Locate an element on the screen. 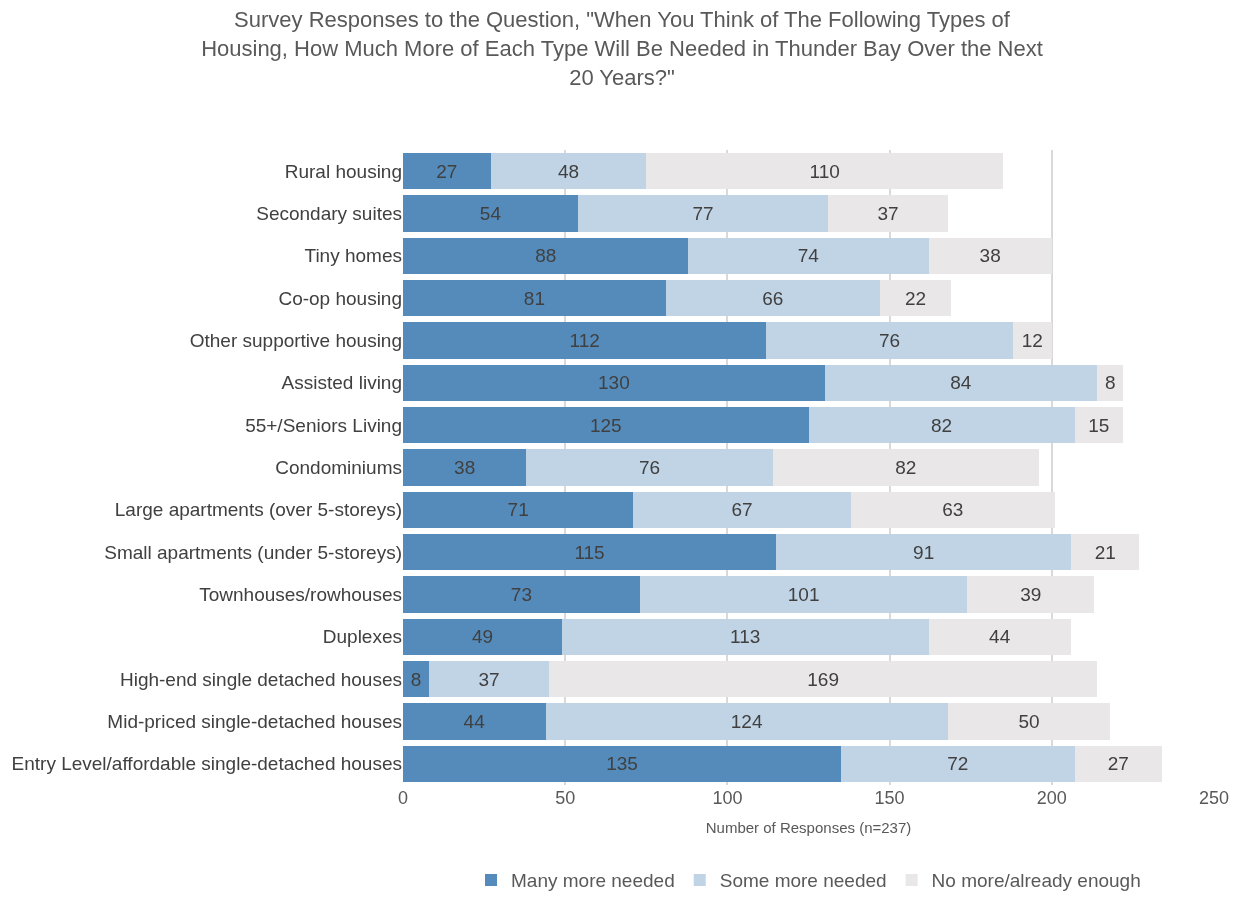 This screenshot has width=1244, height=911. data-label: 88 is located at coordinates (546, 256).